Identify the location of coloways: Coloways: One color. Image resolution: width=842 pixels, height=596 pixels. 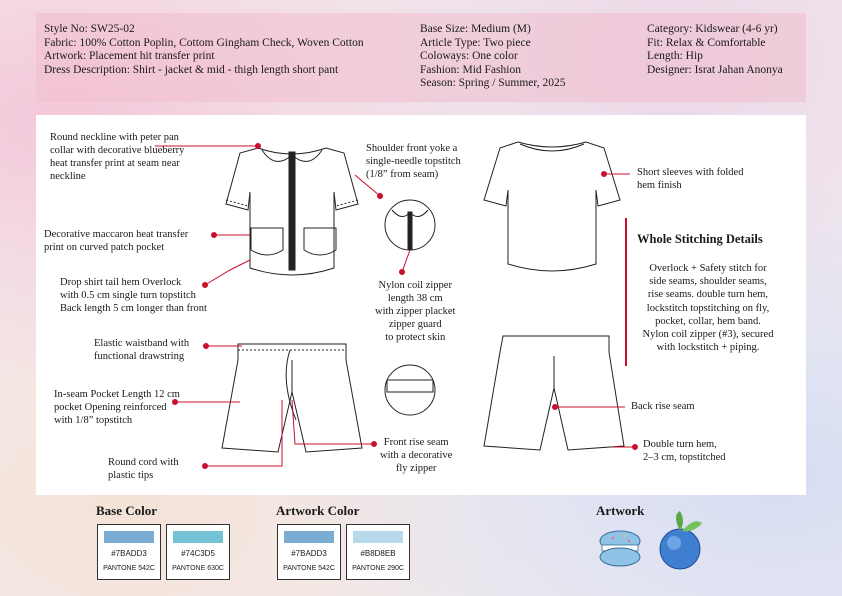
(469, 56).